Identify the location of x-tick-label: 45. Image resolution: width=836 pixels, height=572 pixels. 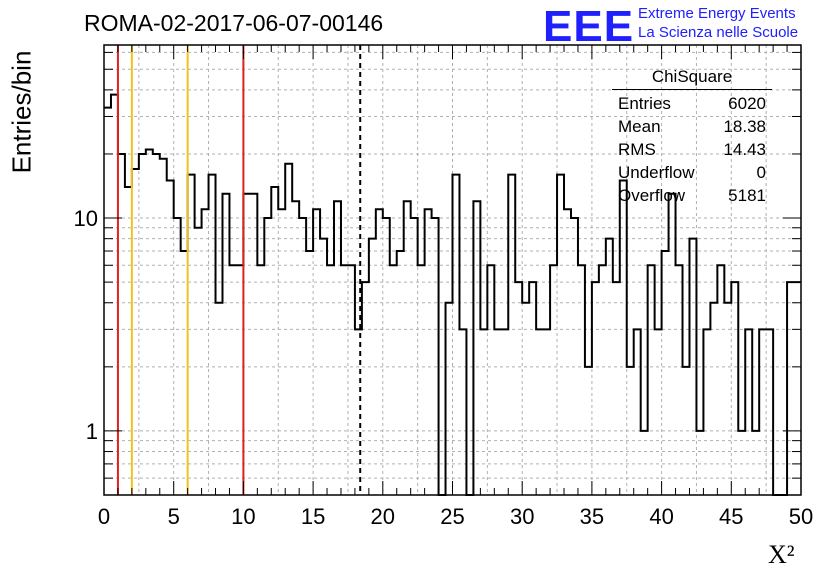
(731, 516).